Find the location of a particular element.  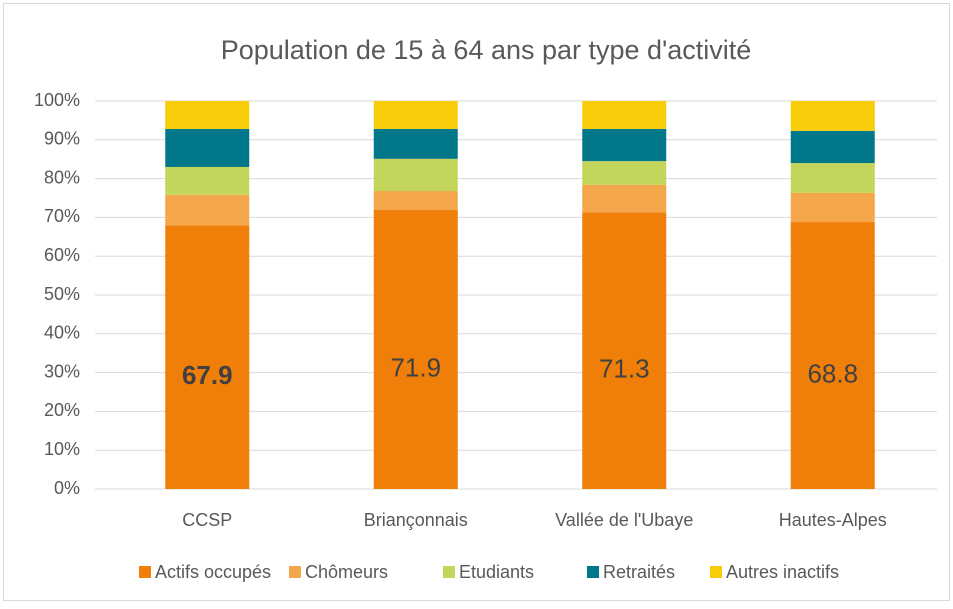

y-tick-label: 80% is located at coordinates (62, 177).